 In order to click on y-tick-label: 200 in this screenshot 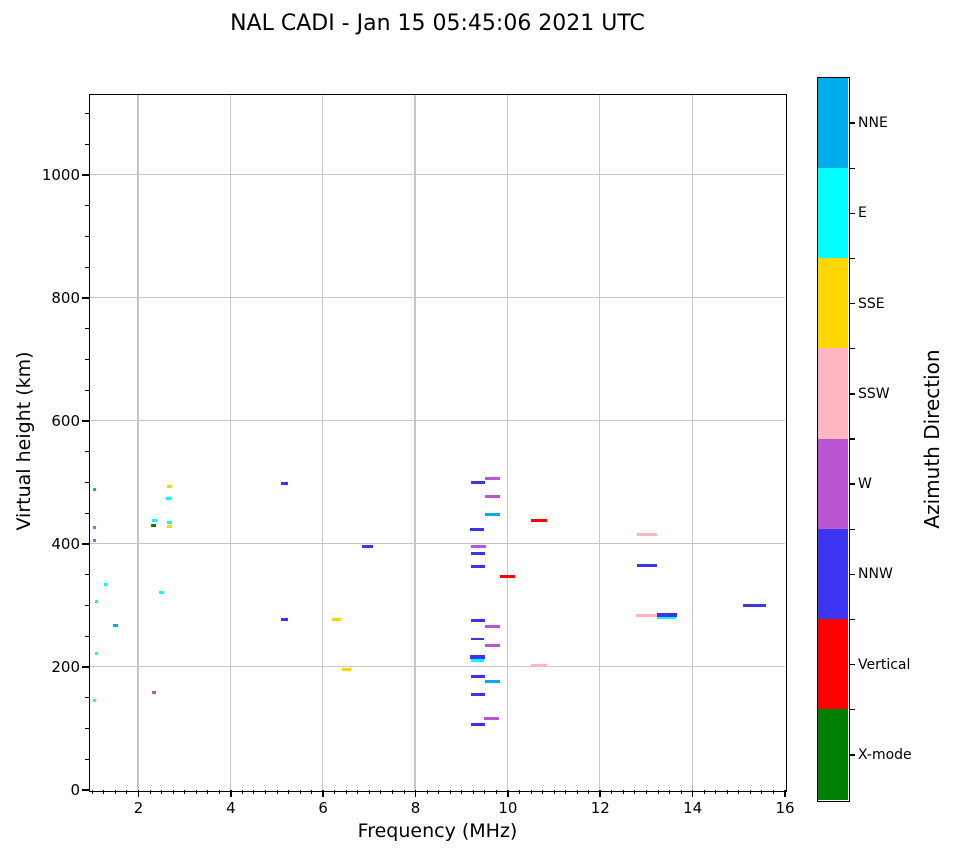, I will do `click(65, 666)`.